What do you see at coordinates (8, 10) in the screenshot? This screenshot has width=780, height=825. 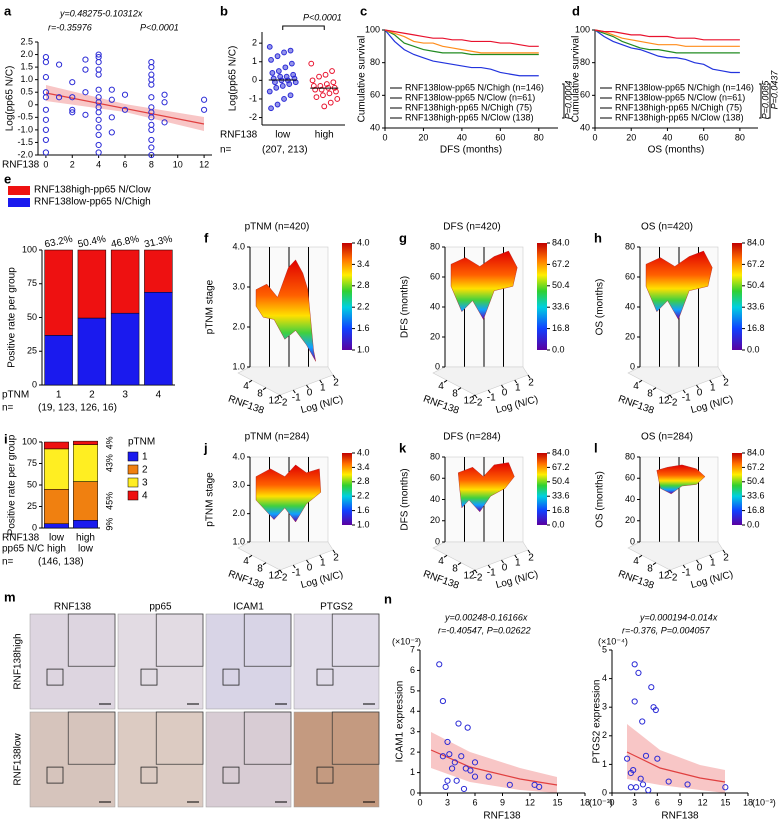 I see `panel-label: a` at bounding box center [8, 10].